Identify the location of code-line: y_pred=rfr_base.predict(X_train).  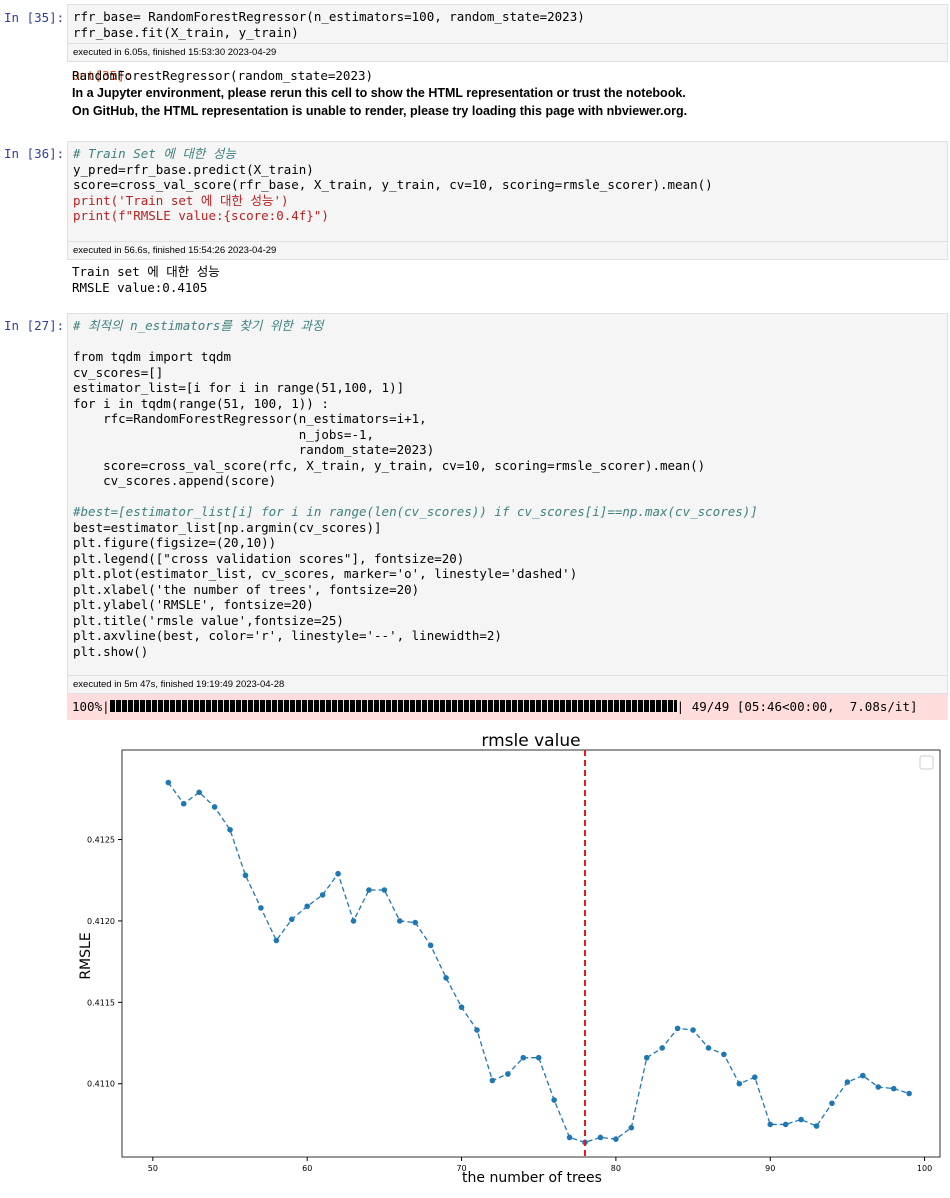
(193, 169).